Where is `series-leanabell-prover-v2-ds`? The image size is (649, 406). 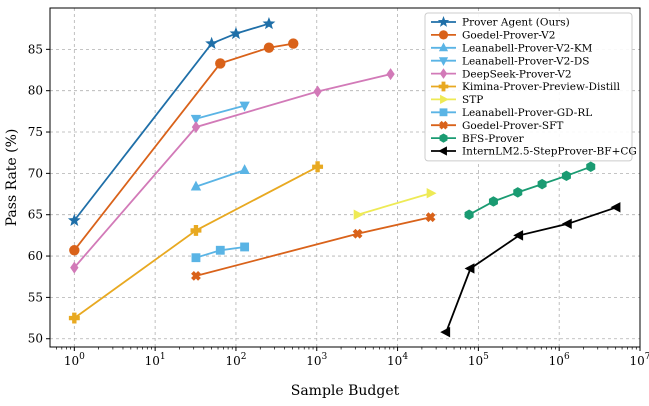 series-leanabell-prover-v2-ds is located at coordinates (220, 113).